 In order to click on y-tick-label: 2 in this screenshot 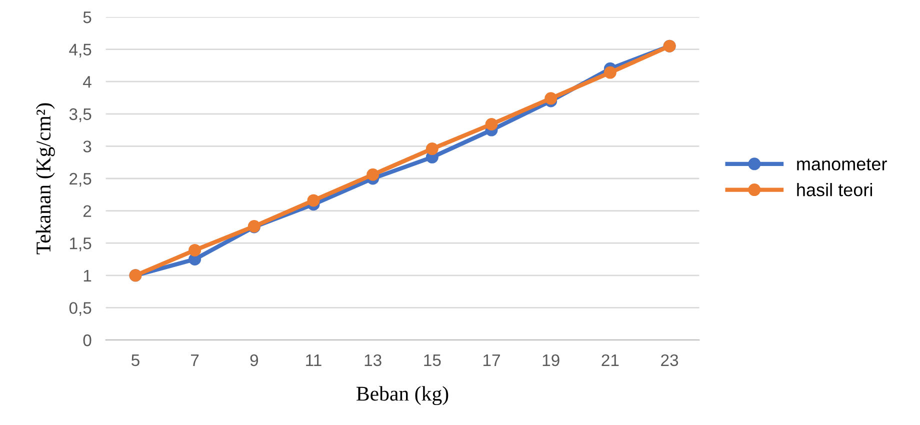, I will do `click(87, 211)`.